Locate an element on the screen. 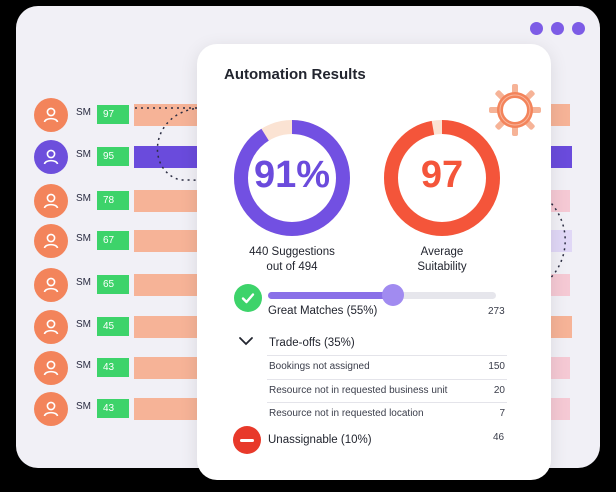 Image resolution: width=616 pixels, height=492 pixels. suggestions-label-line2: out of 494 is located at coordinates (292, 267).